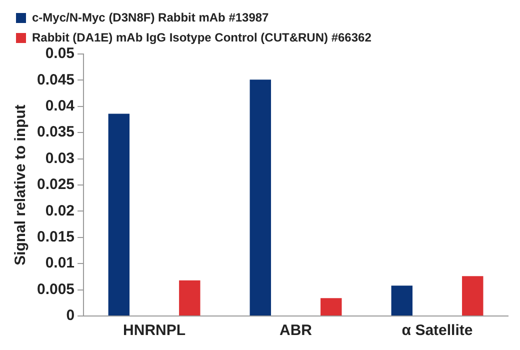  What do you see at coordinates (154, 331) in the screenshot?
I see `x-tick-label: HNRNPL` at bounding box center [154, 331].